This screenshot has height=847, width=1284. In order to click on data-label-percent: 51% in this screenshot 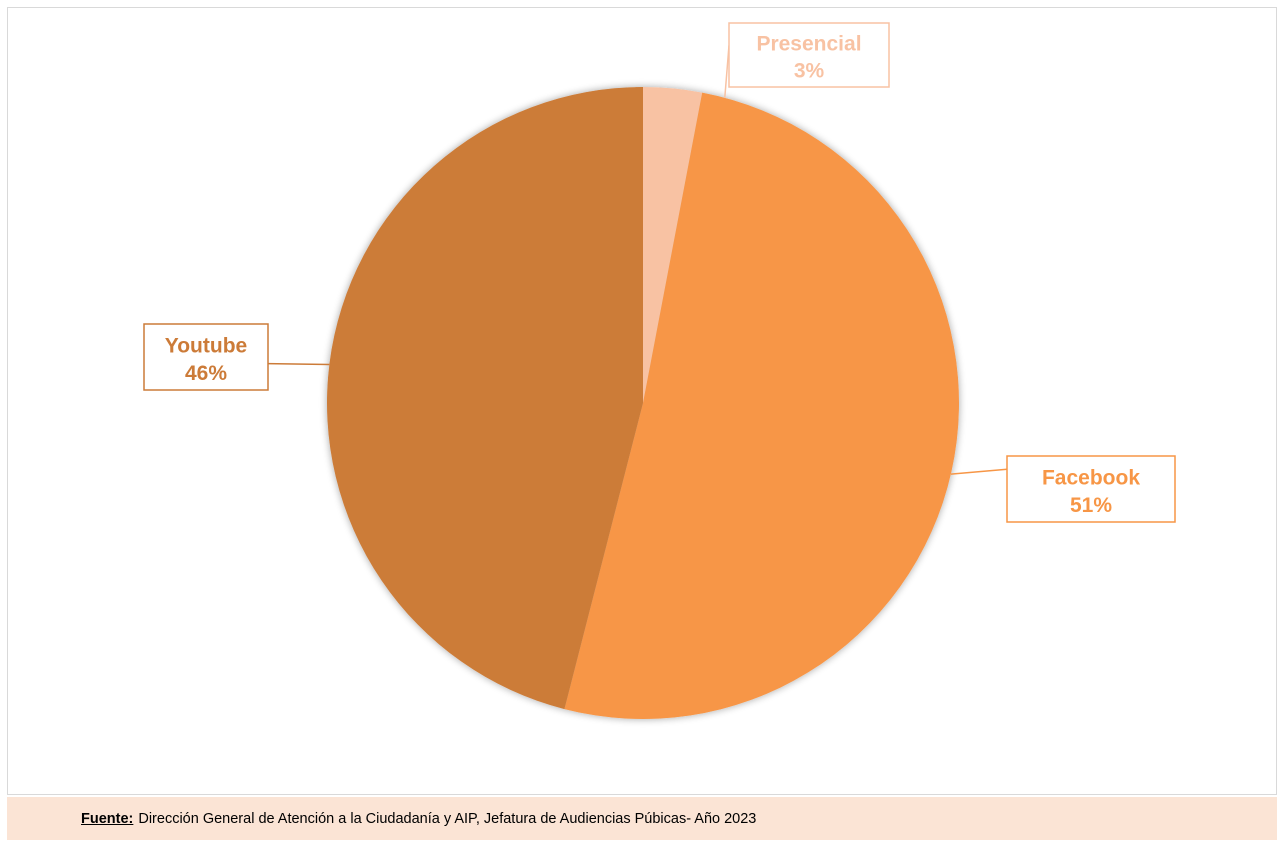, I will do `click(1091, 505)`.